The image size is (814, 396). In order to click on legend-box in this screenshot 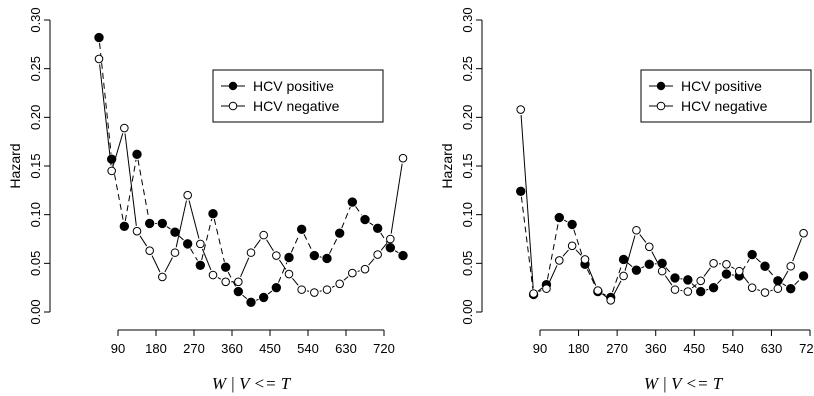, I will do `click(298, 96)`.